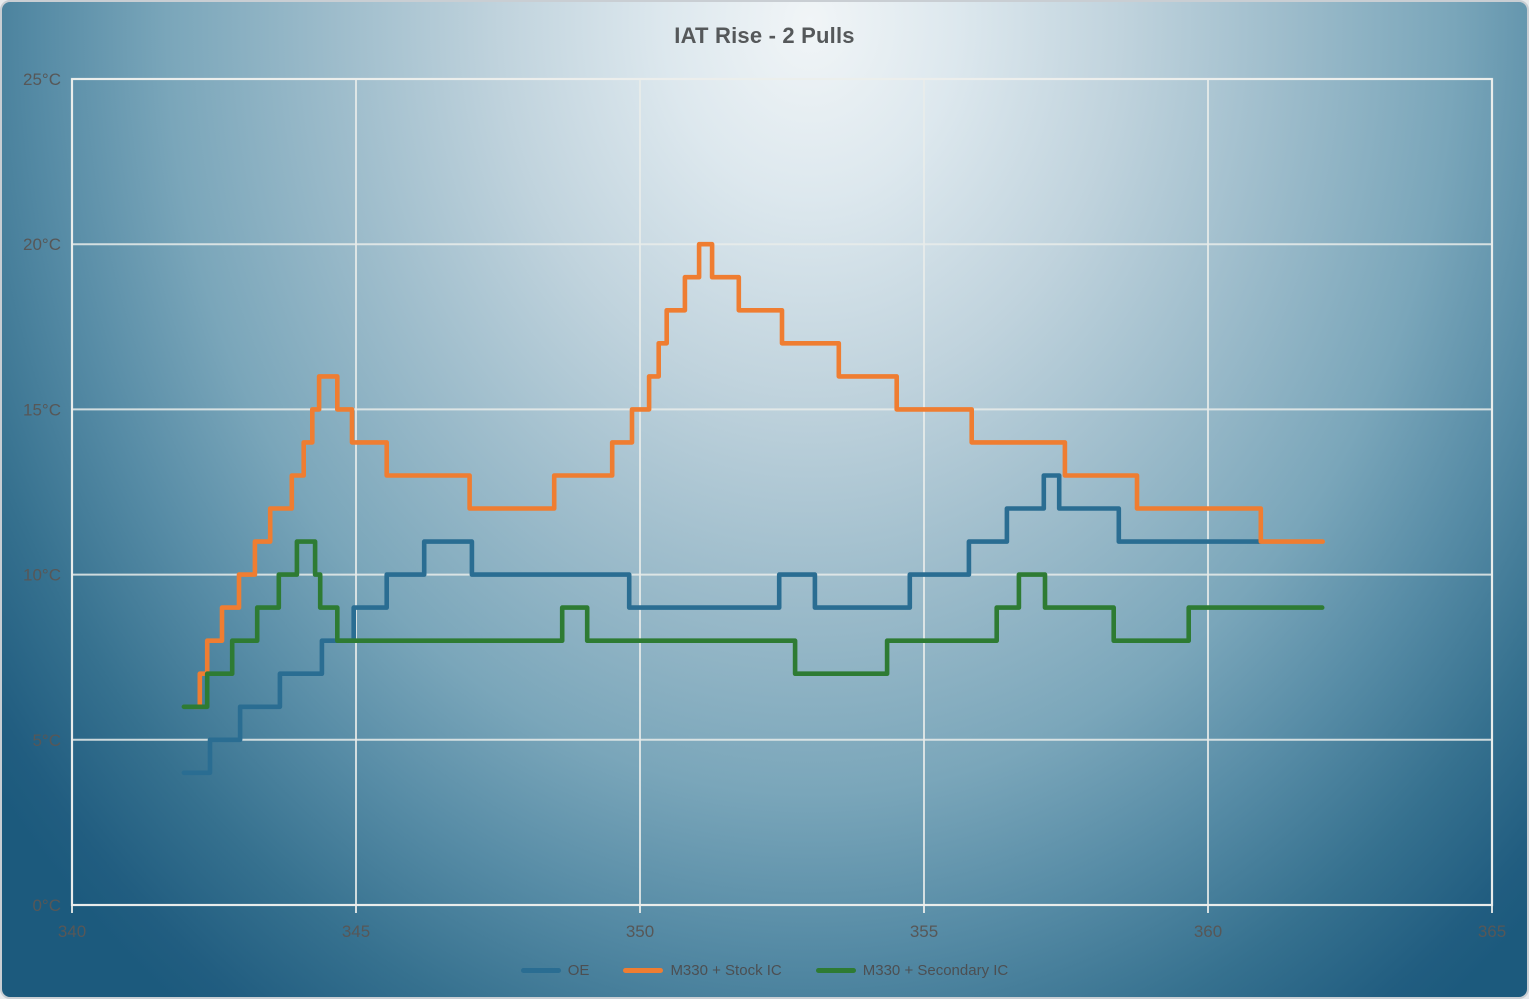  Describe the element at coordinates (42, 575) in the screenshot. I see `y-axis-tick-label: 10°C` at that location.